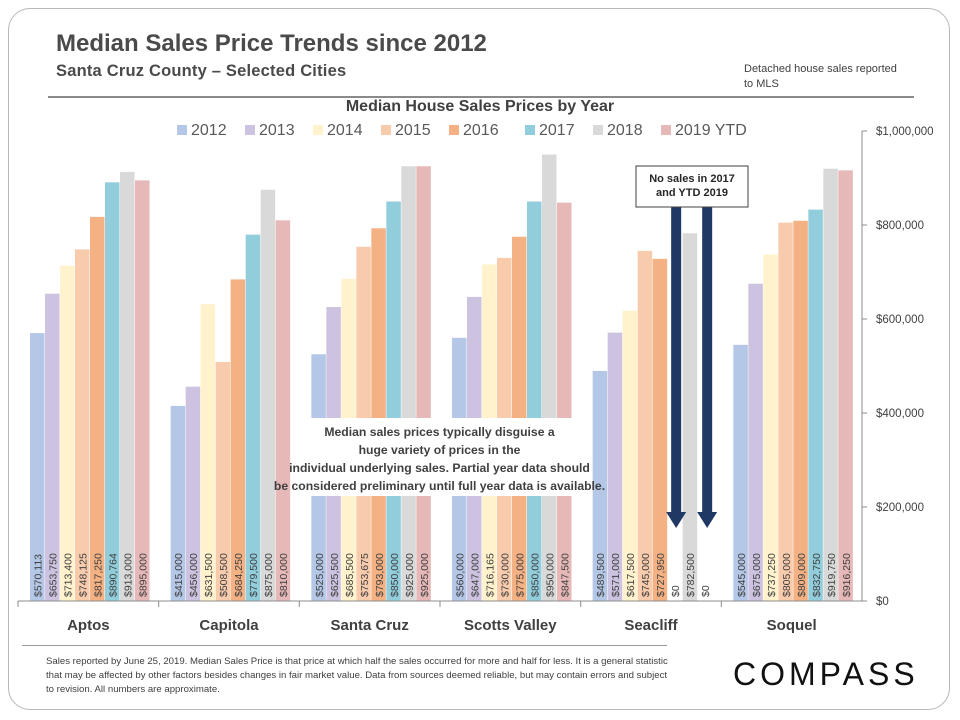  Describe the element at coordinates (179, 575) in the screenshot. I see `data-label-capitola-2012: $415,000` at that location.